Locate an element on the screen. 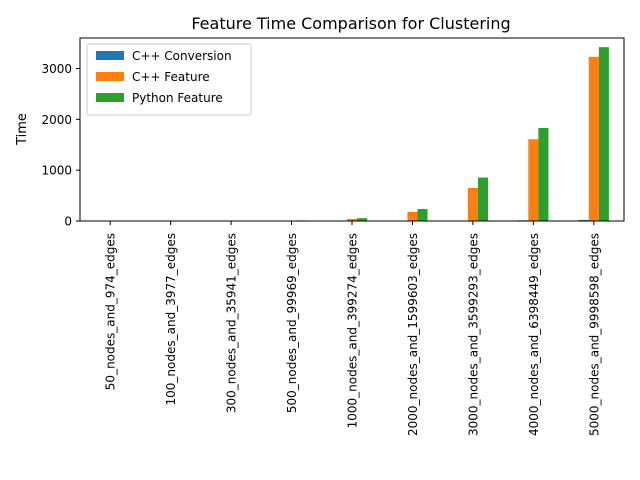  x-tick-label: 300_nodes_and_35941_edges is located at coordinates (232, 323).